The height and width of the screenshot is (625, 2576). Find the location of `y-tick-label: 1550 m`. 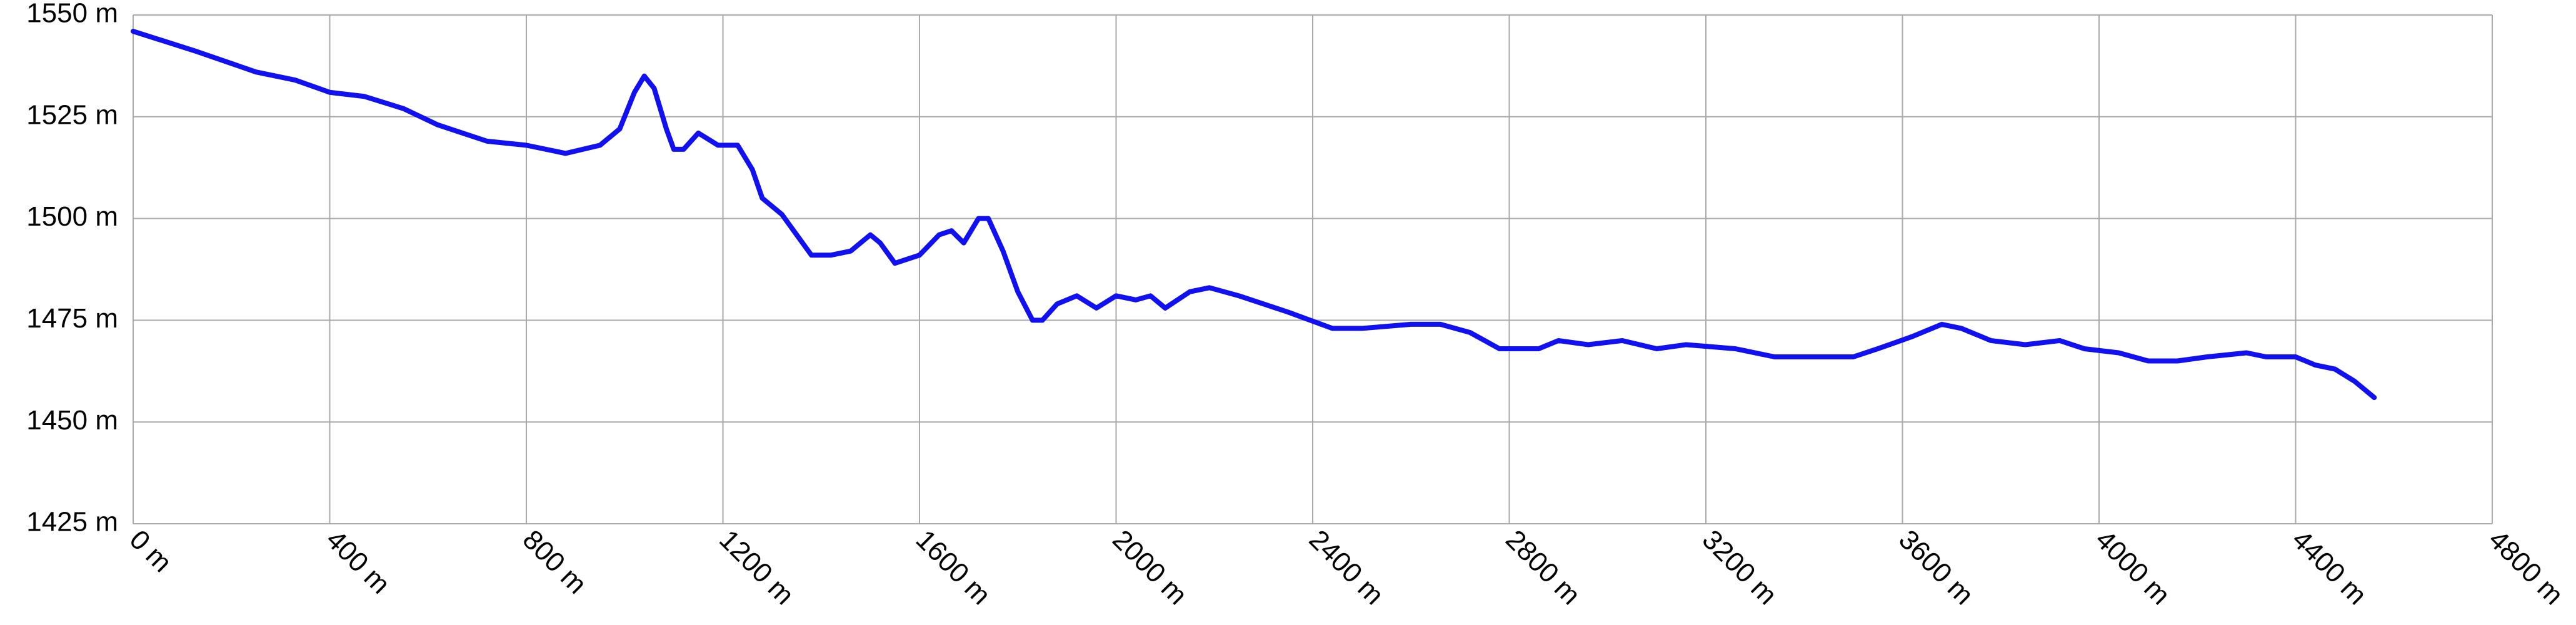

y-tick-label: 1550 m is located at coordinates (72, 15).